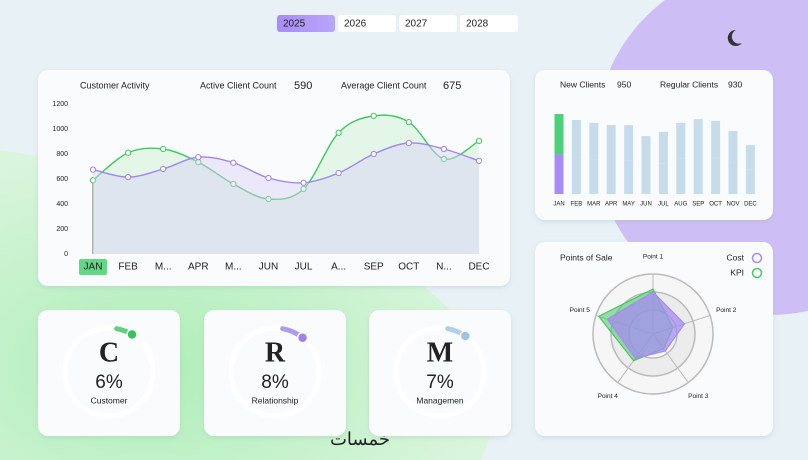 The width and height of the screenshot is (808, 460). I want to click on y-tick-label: 600, so click(62, 179).